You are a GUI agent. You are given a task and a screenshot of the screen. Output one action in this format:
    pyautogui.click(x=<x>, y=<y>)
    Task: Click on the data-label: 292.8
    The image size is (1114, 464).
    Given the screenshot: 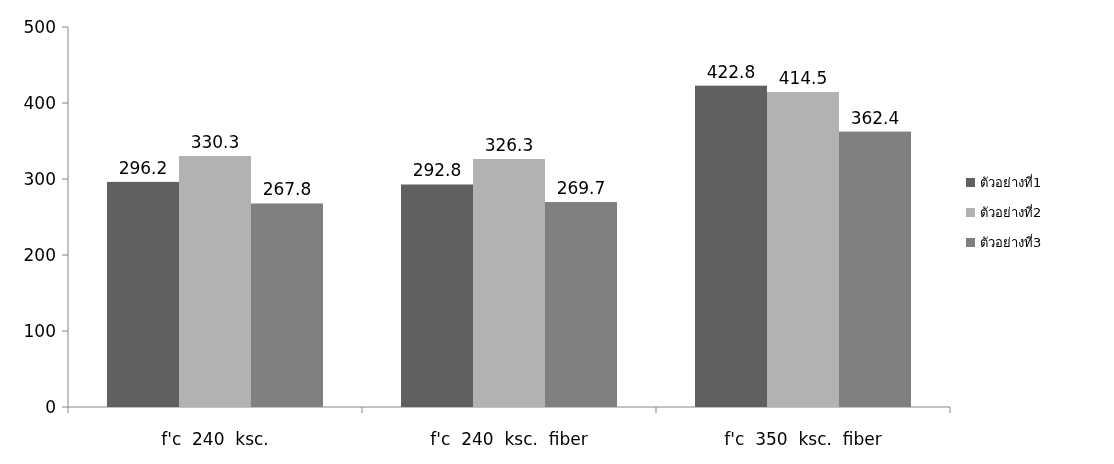 What is the action you would take?
    pyautogui.click(x=437, y=170)
    